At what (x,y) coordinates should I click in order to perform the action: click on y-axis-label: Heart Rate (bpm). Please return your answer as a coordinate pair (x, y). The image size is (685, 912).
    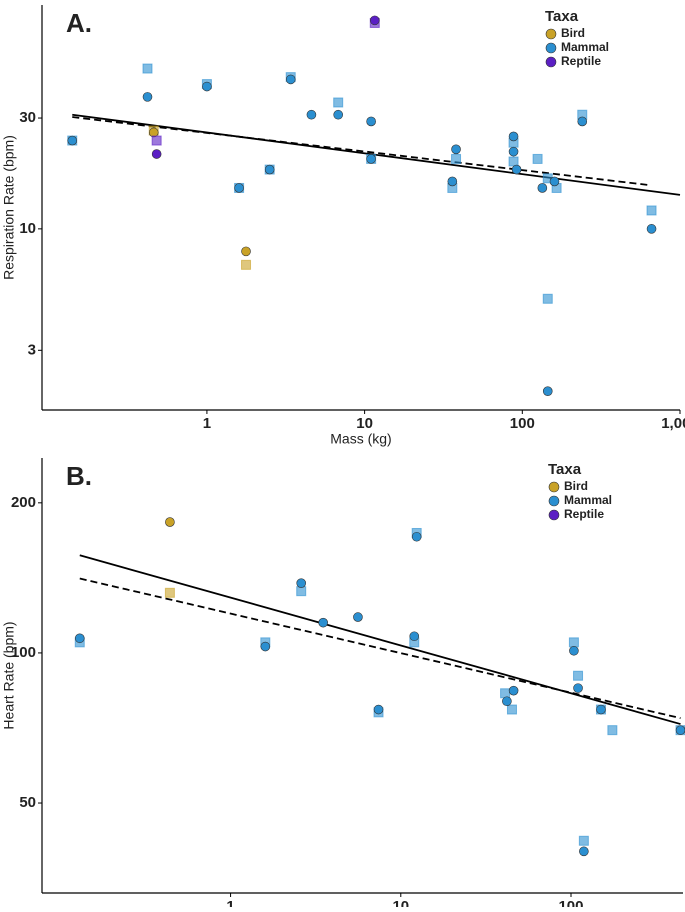
    Looking at the image, I should click on (9, 675).